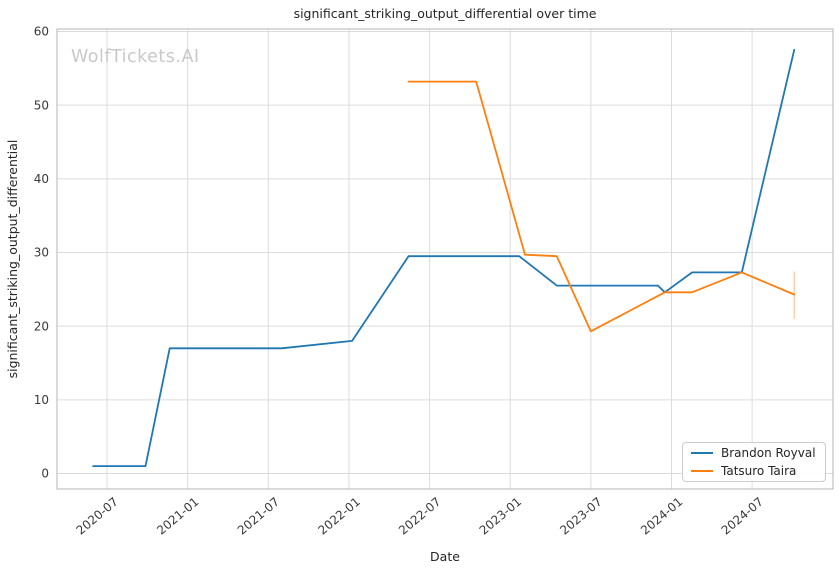 The width and height of the screenshot is (840, 575). Describe the element at coordinates (742, 516) in the screenshot. I see `x-tick-label: 2024-07` at that location.